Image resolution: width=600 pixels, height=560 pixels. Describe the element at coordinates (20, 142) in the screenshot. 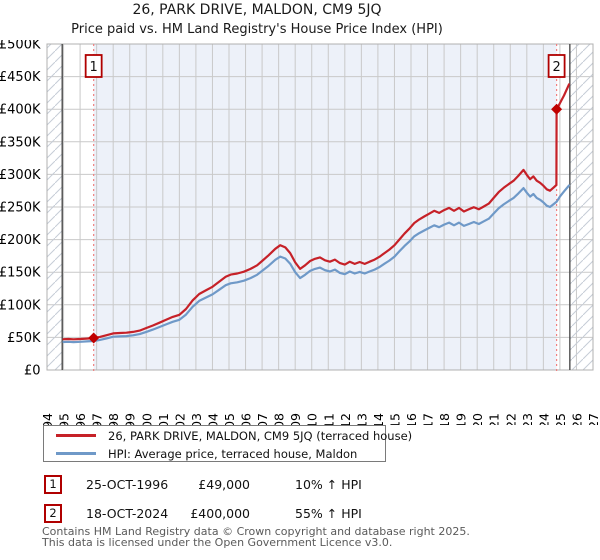

I see `y-axis-label: £350K` at that location.